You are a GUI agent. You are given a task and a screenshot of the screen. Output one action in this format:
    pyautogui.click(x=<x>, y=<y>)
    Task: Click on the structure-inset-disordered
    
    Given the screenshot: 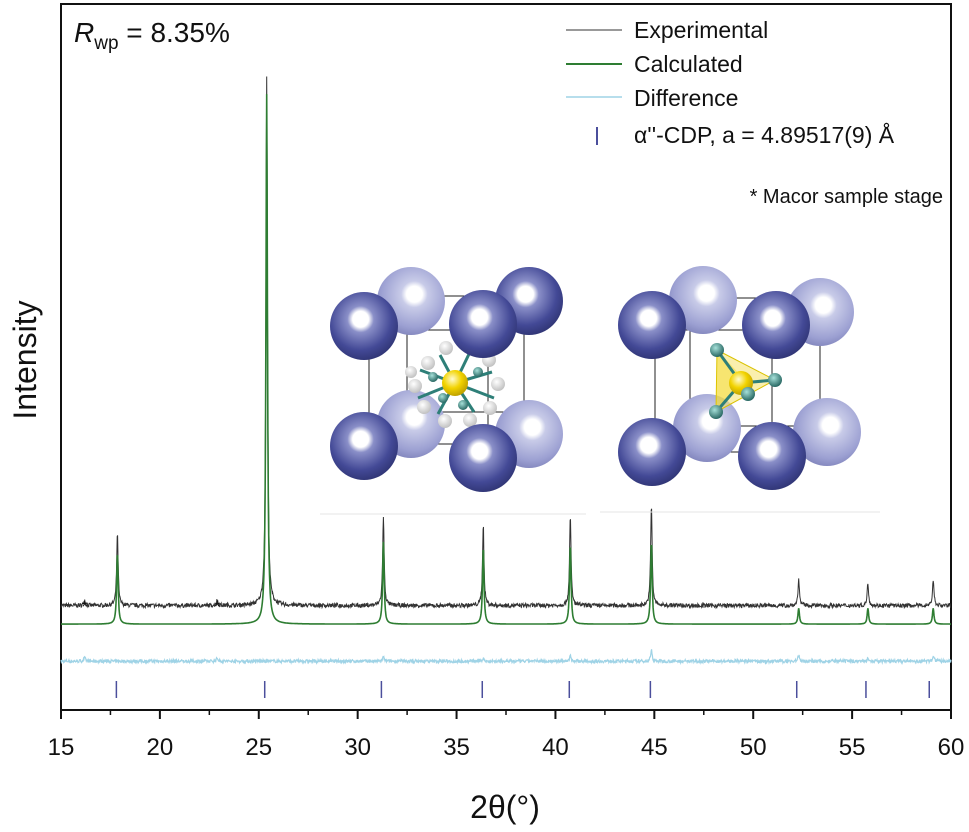 What is the action you would take?
    pyautogui.click(x=453, y=391)
    